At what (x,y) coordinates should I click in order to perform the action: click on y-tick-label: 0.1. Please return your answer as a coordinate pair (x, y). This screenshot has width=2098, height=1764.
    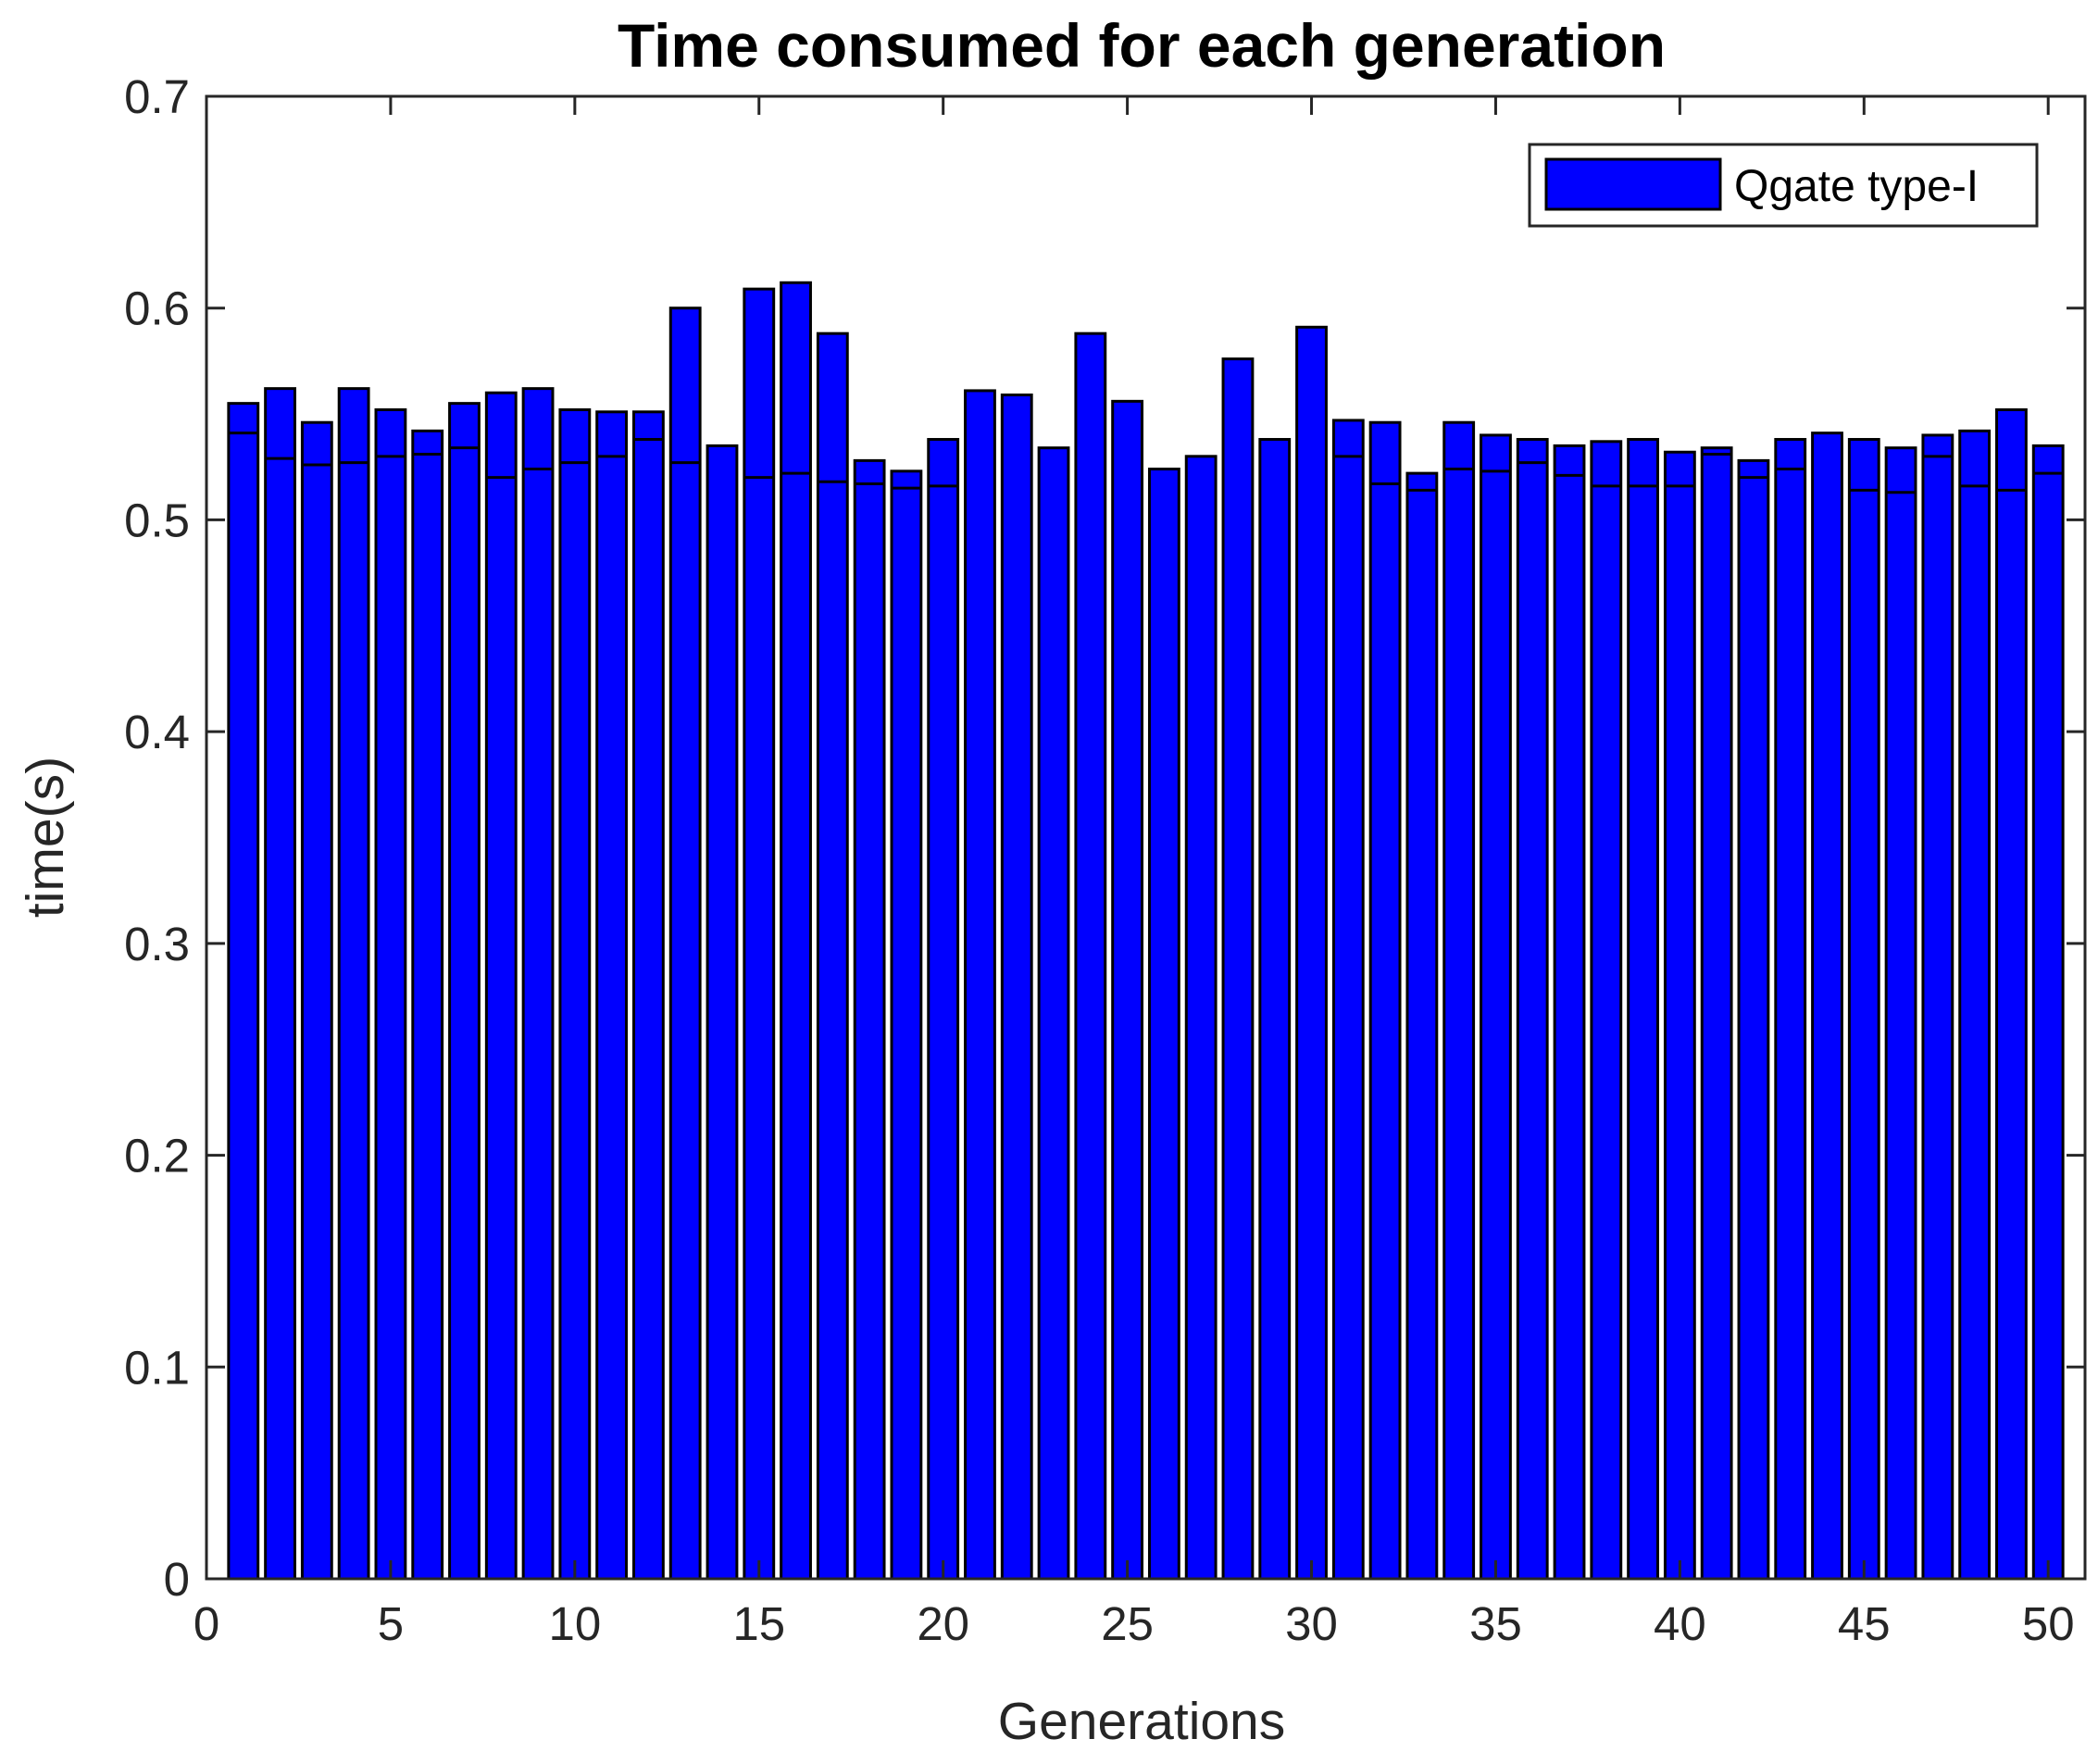
    Looking at the image, I should click on (157, 1367).